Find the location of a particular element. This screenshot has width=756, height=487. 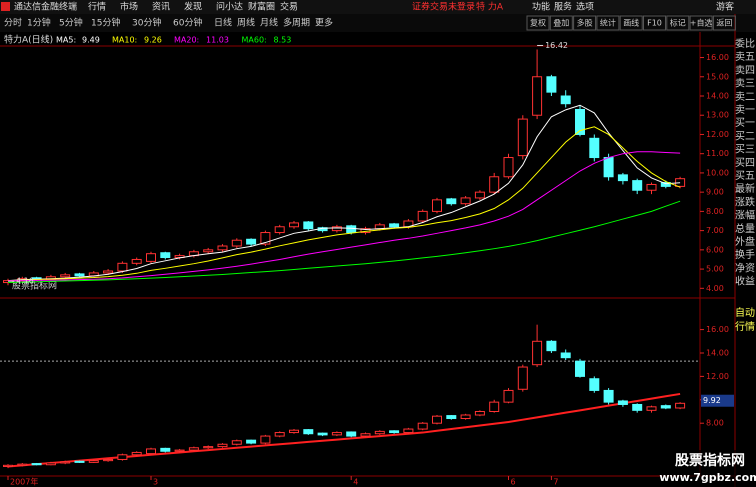

sidebar-label: 卖一 is located at coordinates (745, 110).